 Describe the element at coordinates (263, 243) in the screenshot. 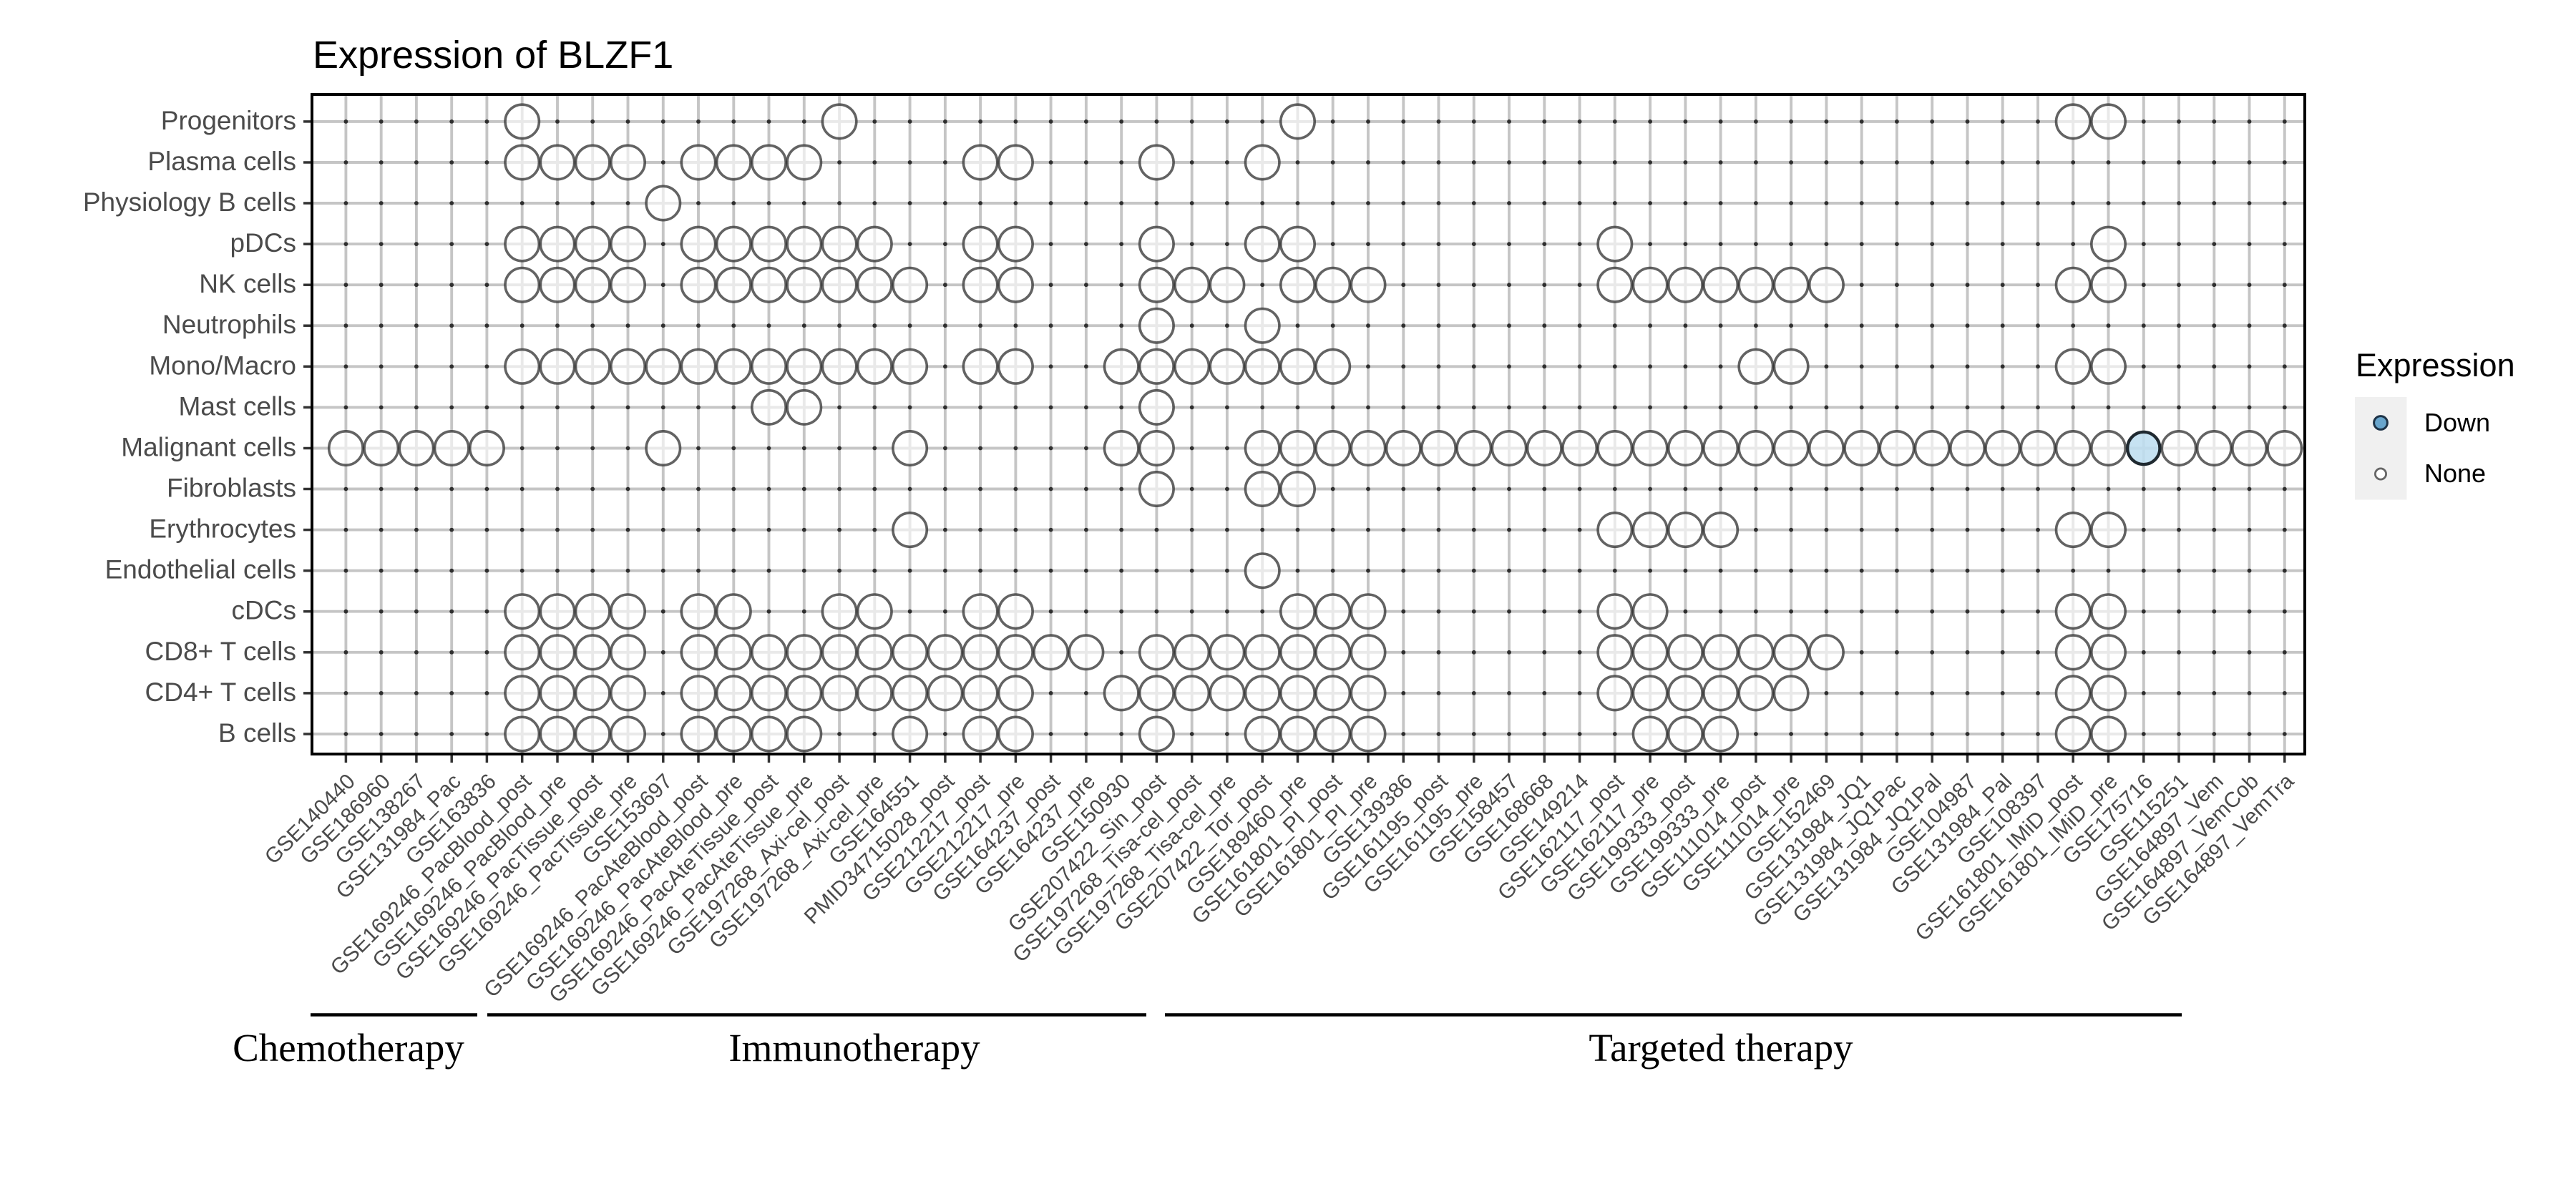

I see `svg-text: pDCs` at that location.